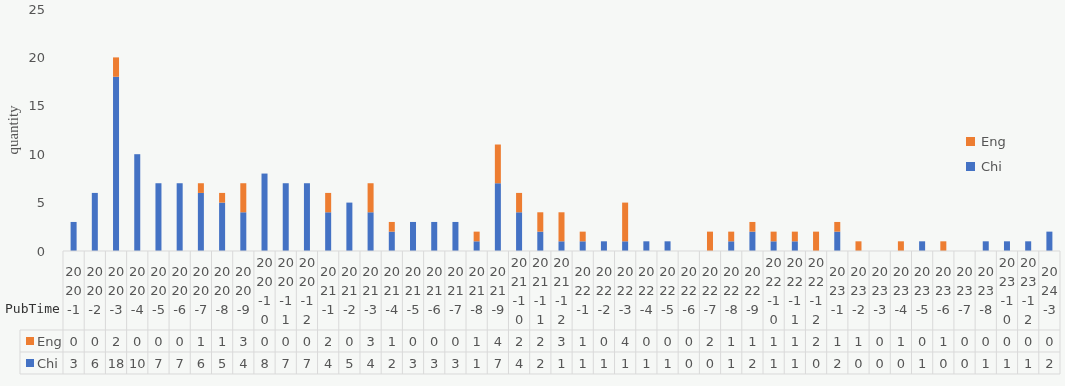  Describe the element at coordinates (49, 341) in the screenshot. I see `text: Eng` at that location.